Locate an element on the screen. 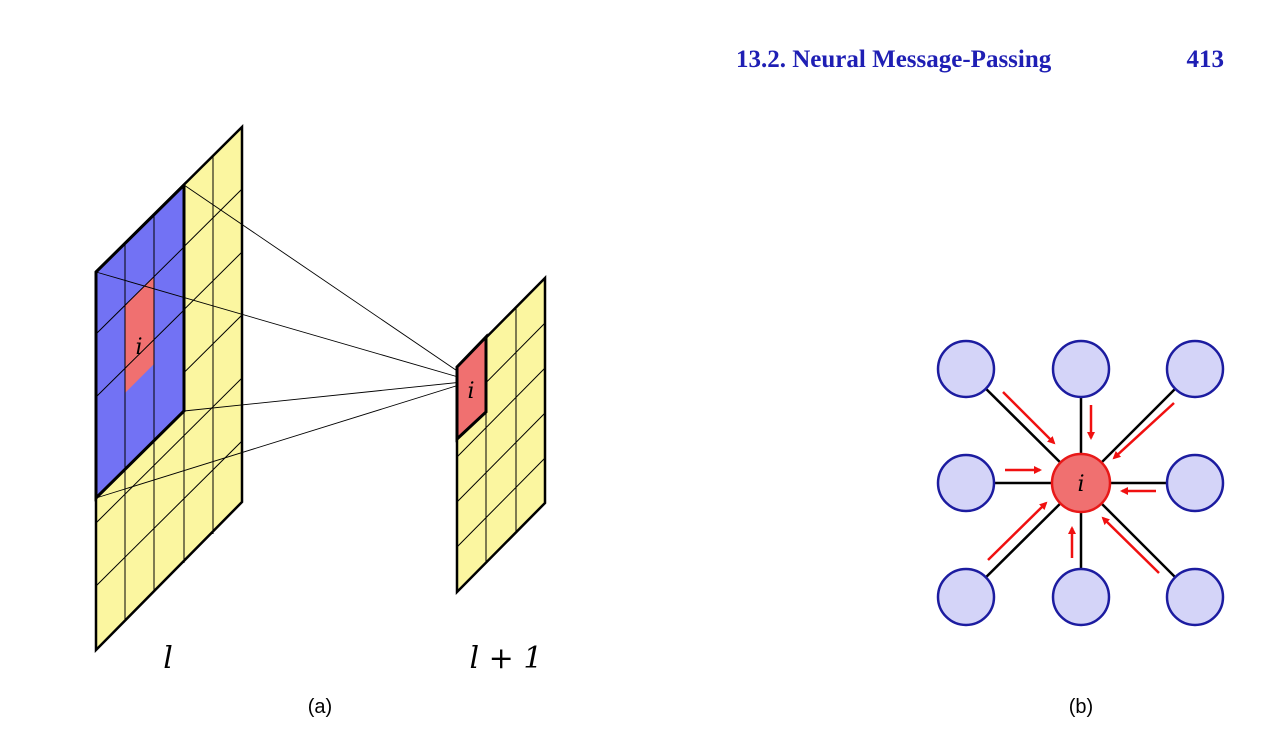  layer-l1-label: l + 1 is located at coordinates (506, 658).